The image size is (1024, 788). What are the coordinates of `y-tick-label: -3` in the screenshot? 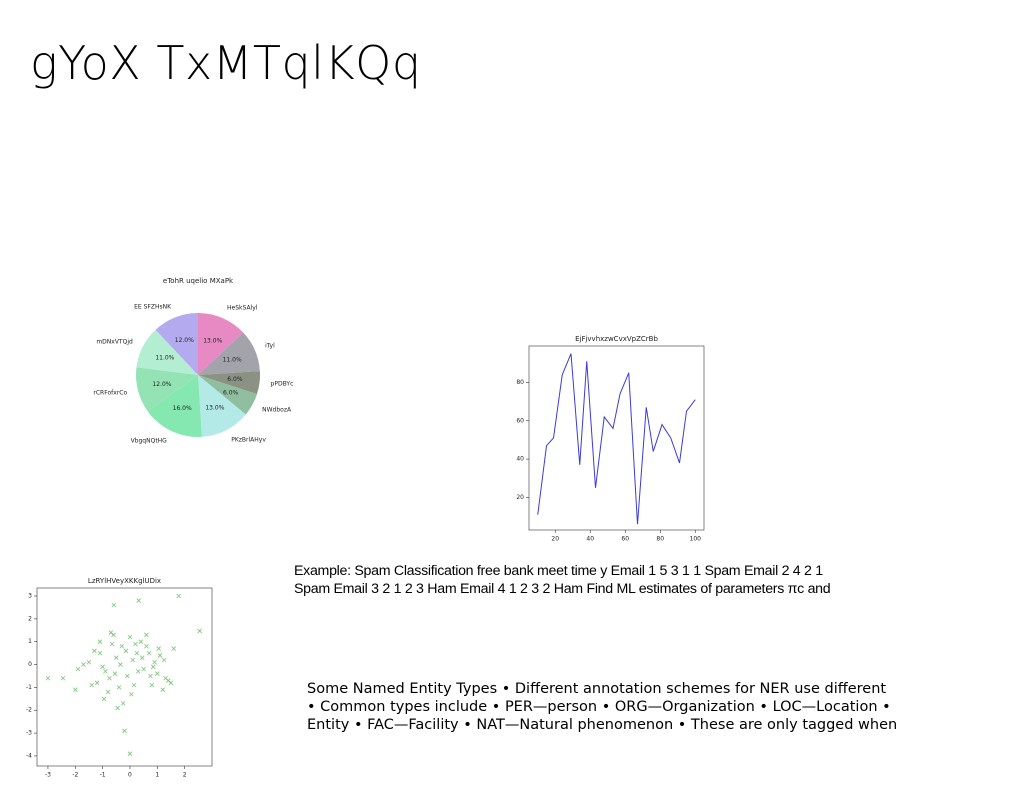 It's located at (29, 733).